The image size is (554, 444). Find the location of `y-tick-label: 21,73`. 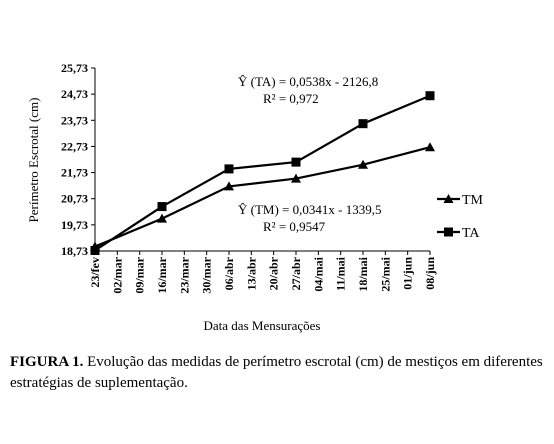

y-tick-label: 21,73 is located at coordinates (74, 173).